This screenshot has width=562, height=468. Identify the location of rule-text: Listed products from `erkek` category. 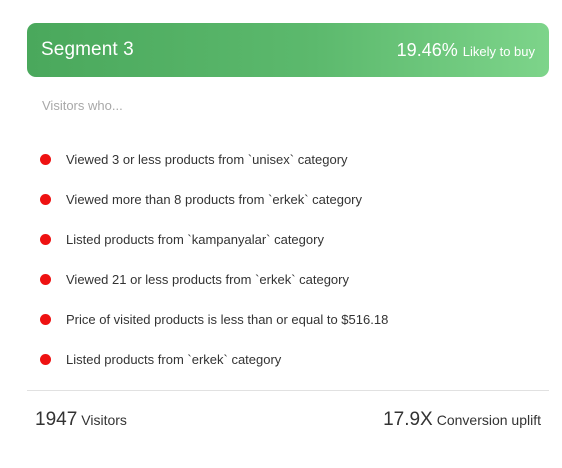
(174, 359).